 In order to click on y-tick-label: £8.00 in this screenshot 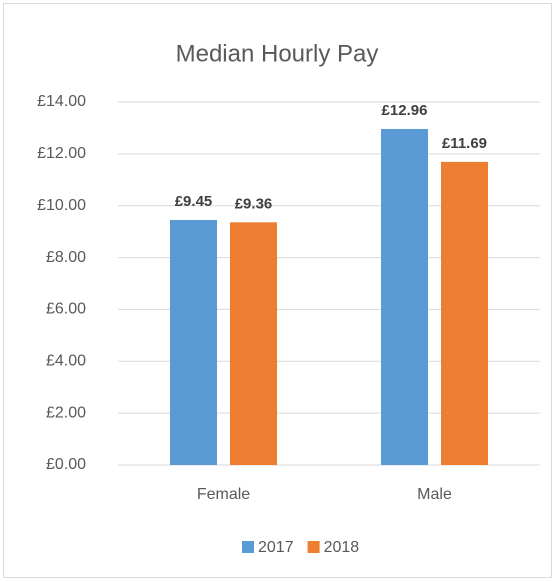, I will do `click(66, 257)`.